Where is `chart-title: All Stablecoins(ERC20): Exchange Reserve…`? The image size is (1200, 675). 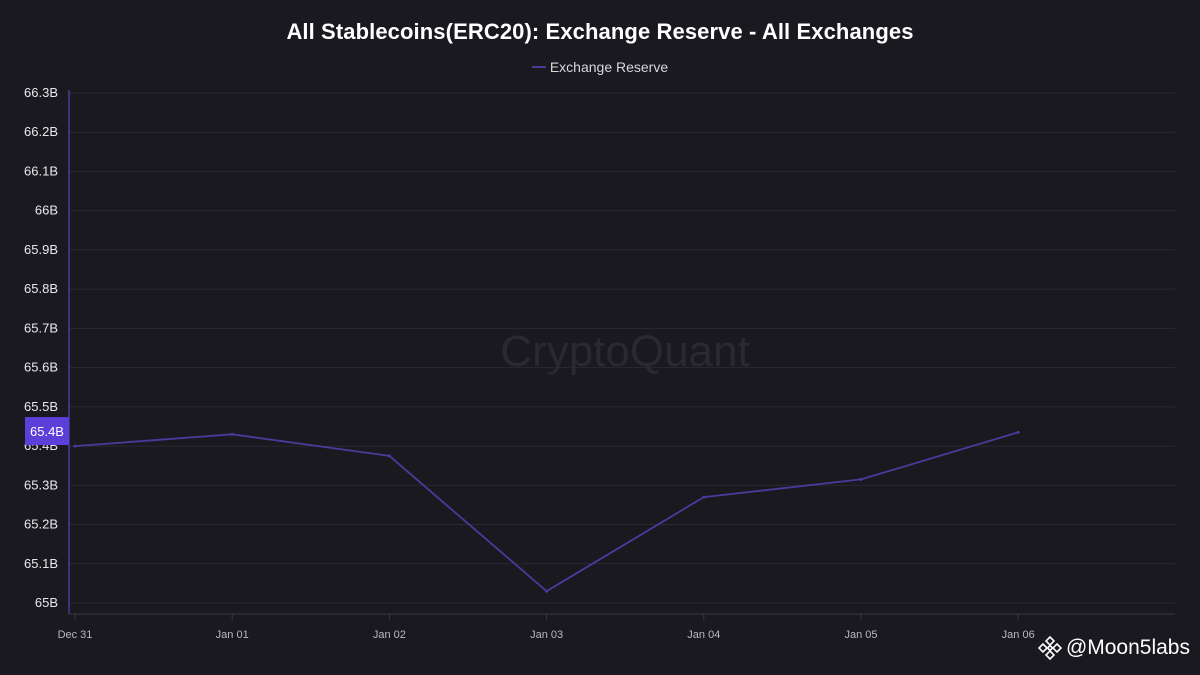 chart-title: All Stablecoins(ERC20): Exchange Reserve… is located at coordinates (600, 31).